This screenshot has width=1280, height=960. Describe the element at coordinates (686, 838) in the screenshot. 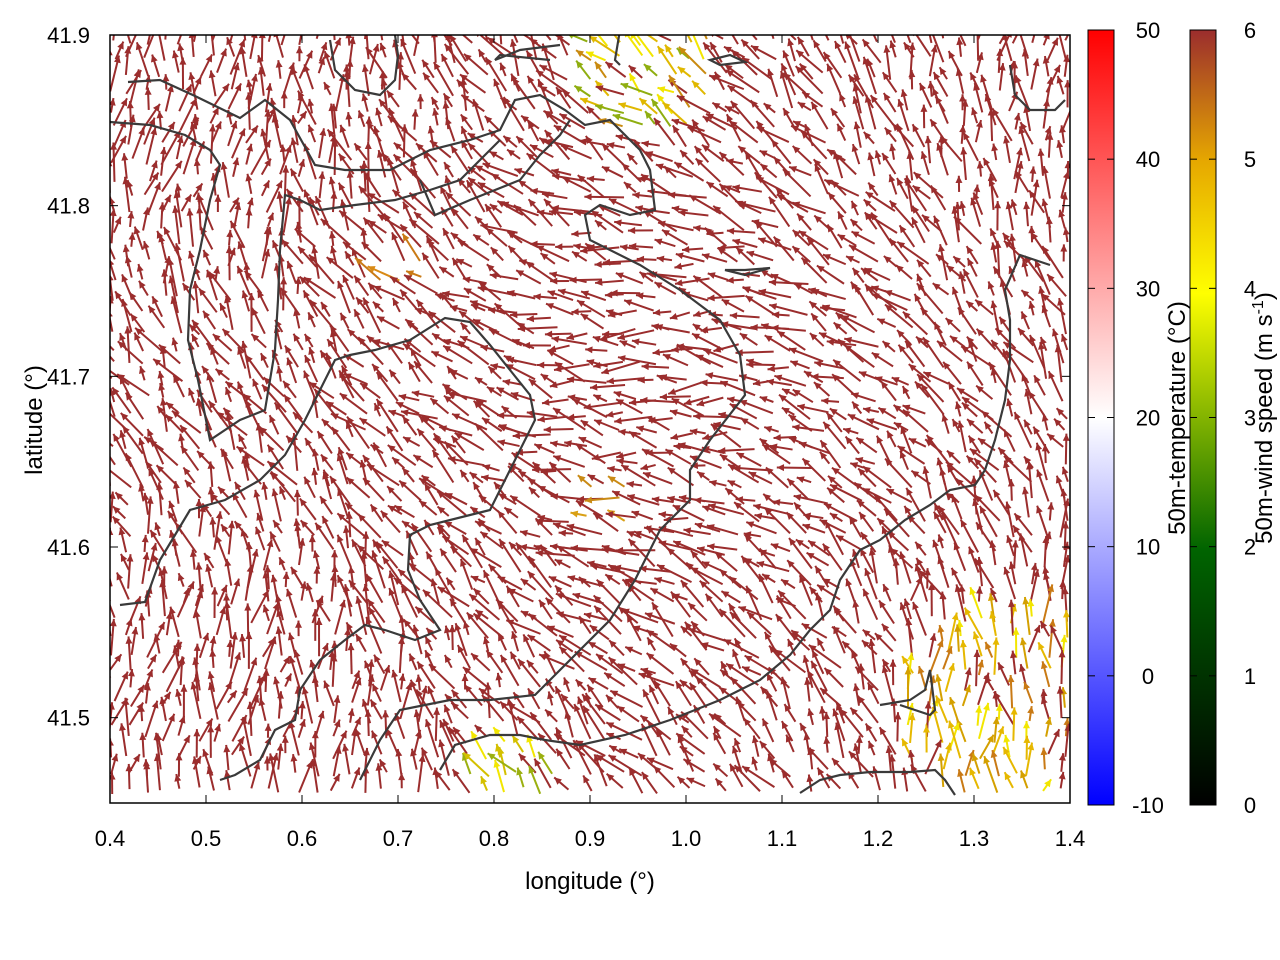

I see `x-tick-label: 1.0` at that location.